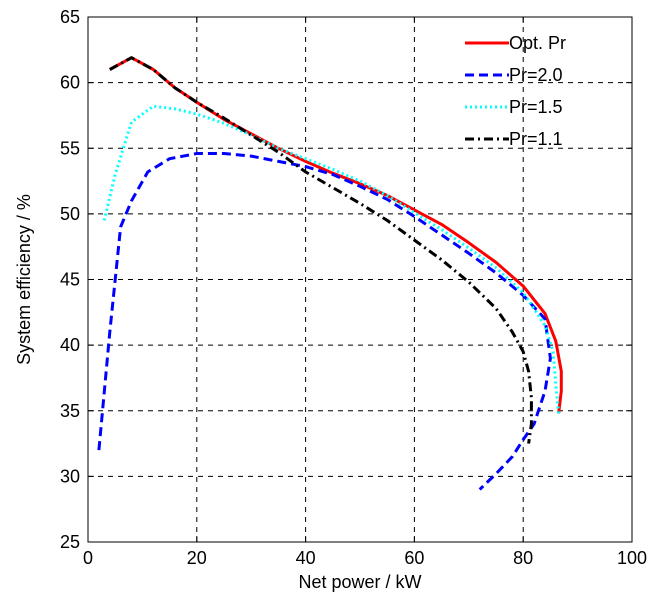  I want to click on y-tick-label: 25, so click(70, 542).